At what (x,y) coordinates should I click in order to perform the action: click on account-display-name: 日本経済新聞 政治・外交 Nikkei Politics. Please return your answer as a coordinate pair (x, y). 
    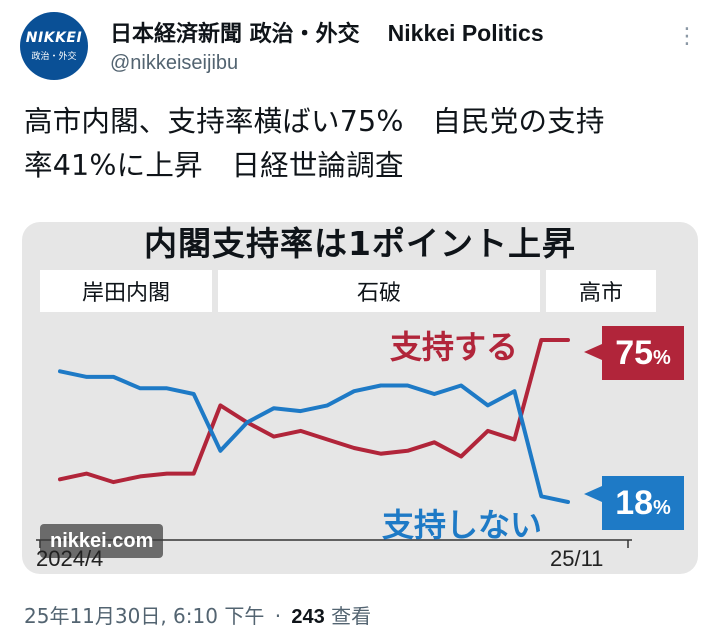
    Looking at the image, I should click on (327, 32).